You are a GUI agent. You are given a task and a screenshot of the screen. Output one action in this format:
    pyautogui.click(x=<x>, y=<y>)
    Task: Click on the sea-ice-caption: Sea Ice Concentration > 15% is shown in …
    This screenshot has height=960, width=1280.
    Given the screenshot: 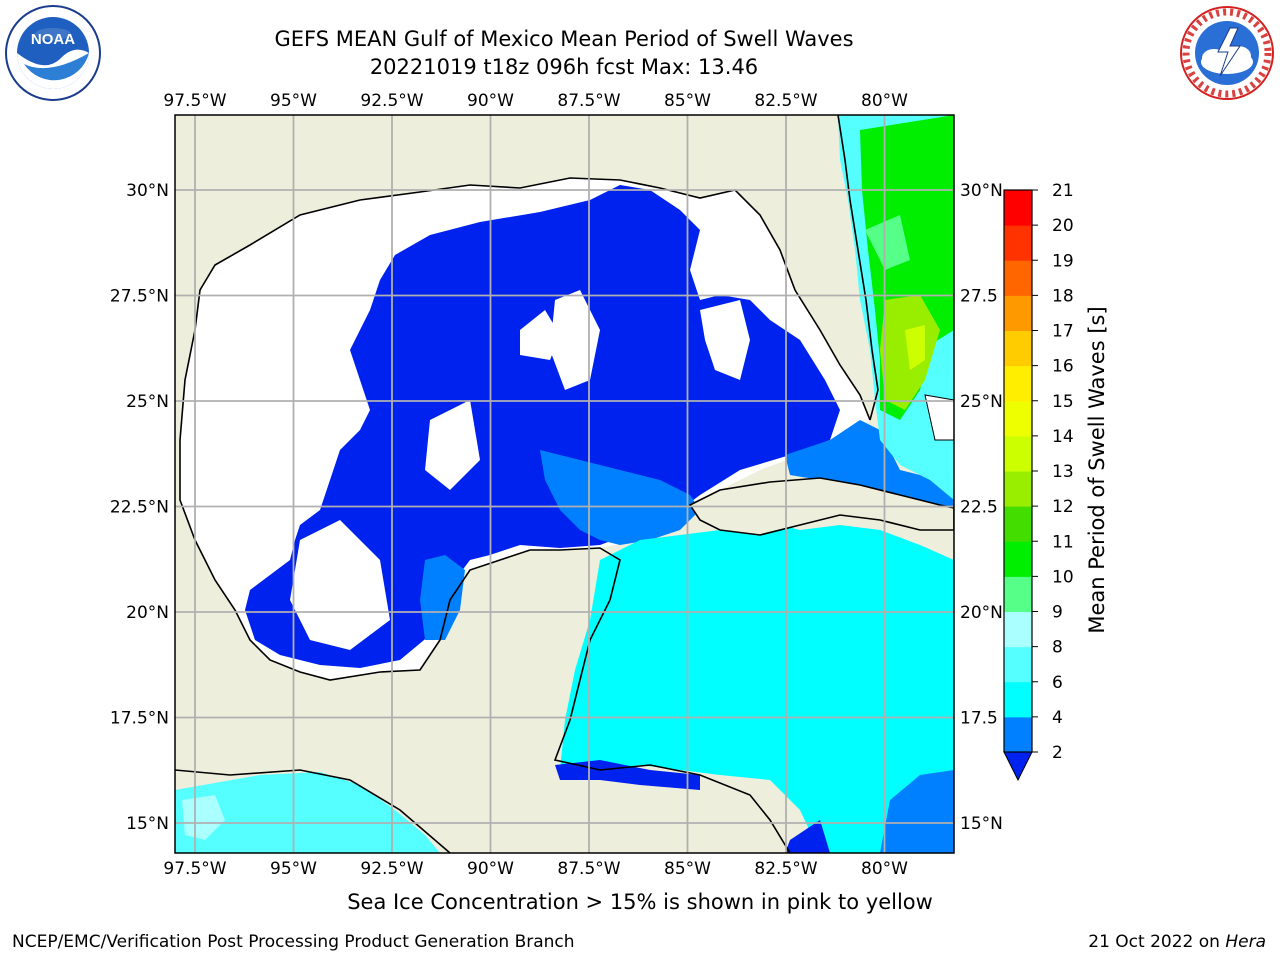 What is the action you would take?
    pyautogui.click(x=640, y=902)
    